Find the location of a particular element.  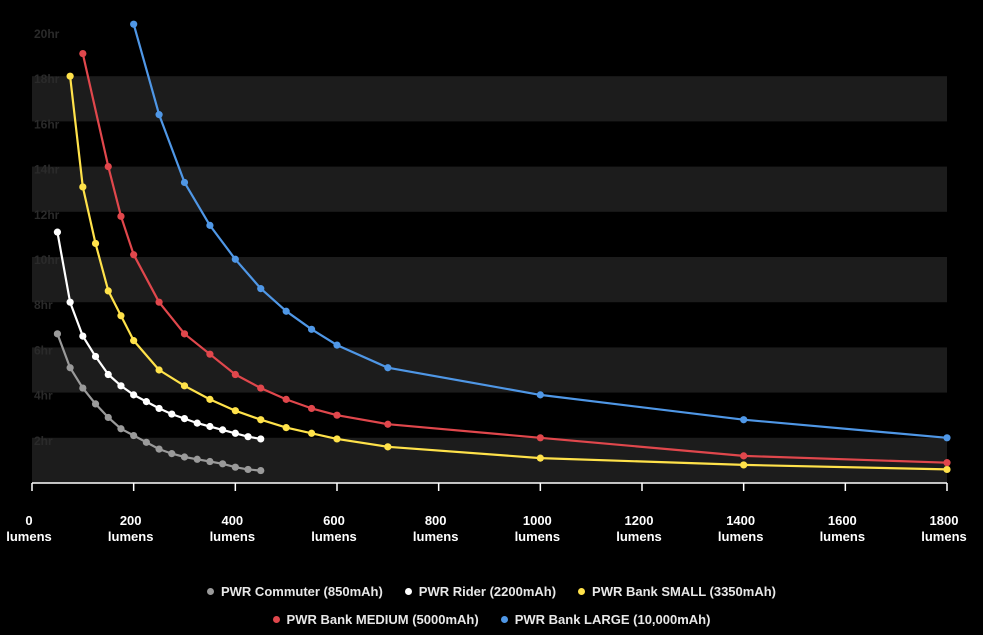

legend-label-large: PWR Bank LARGE (10,000mAh) is located at coordinates (612, 619).